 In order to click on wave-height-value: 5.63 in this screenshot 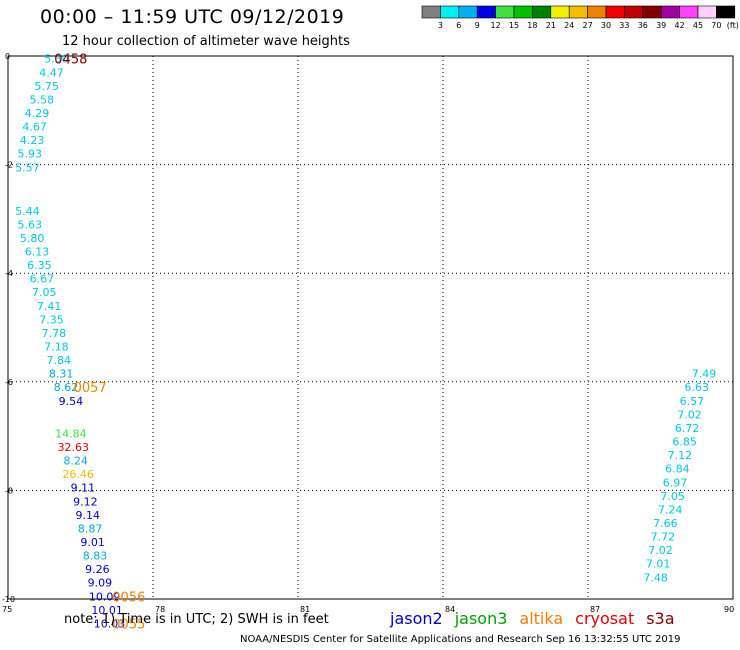, I will do `click(30, 224)`.